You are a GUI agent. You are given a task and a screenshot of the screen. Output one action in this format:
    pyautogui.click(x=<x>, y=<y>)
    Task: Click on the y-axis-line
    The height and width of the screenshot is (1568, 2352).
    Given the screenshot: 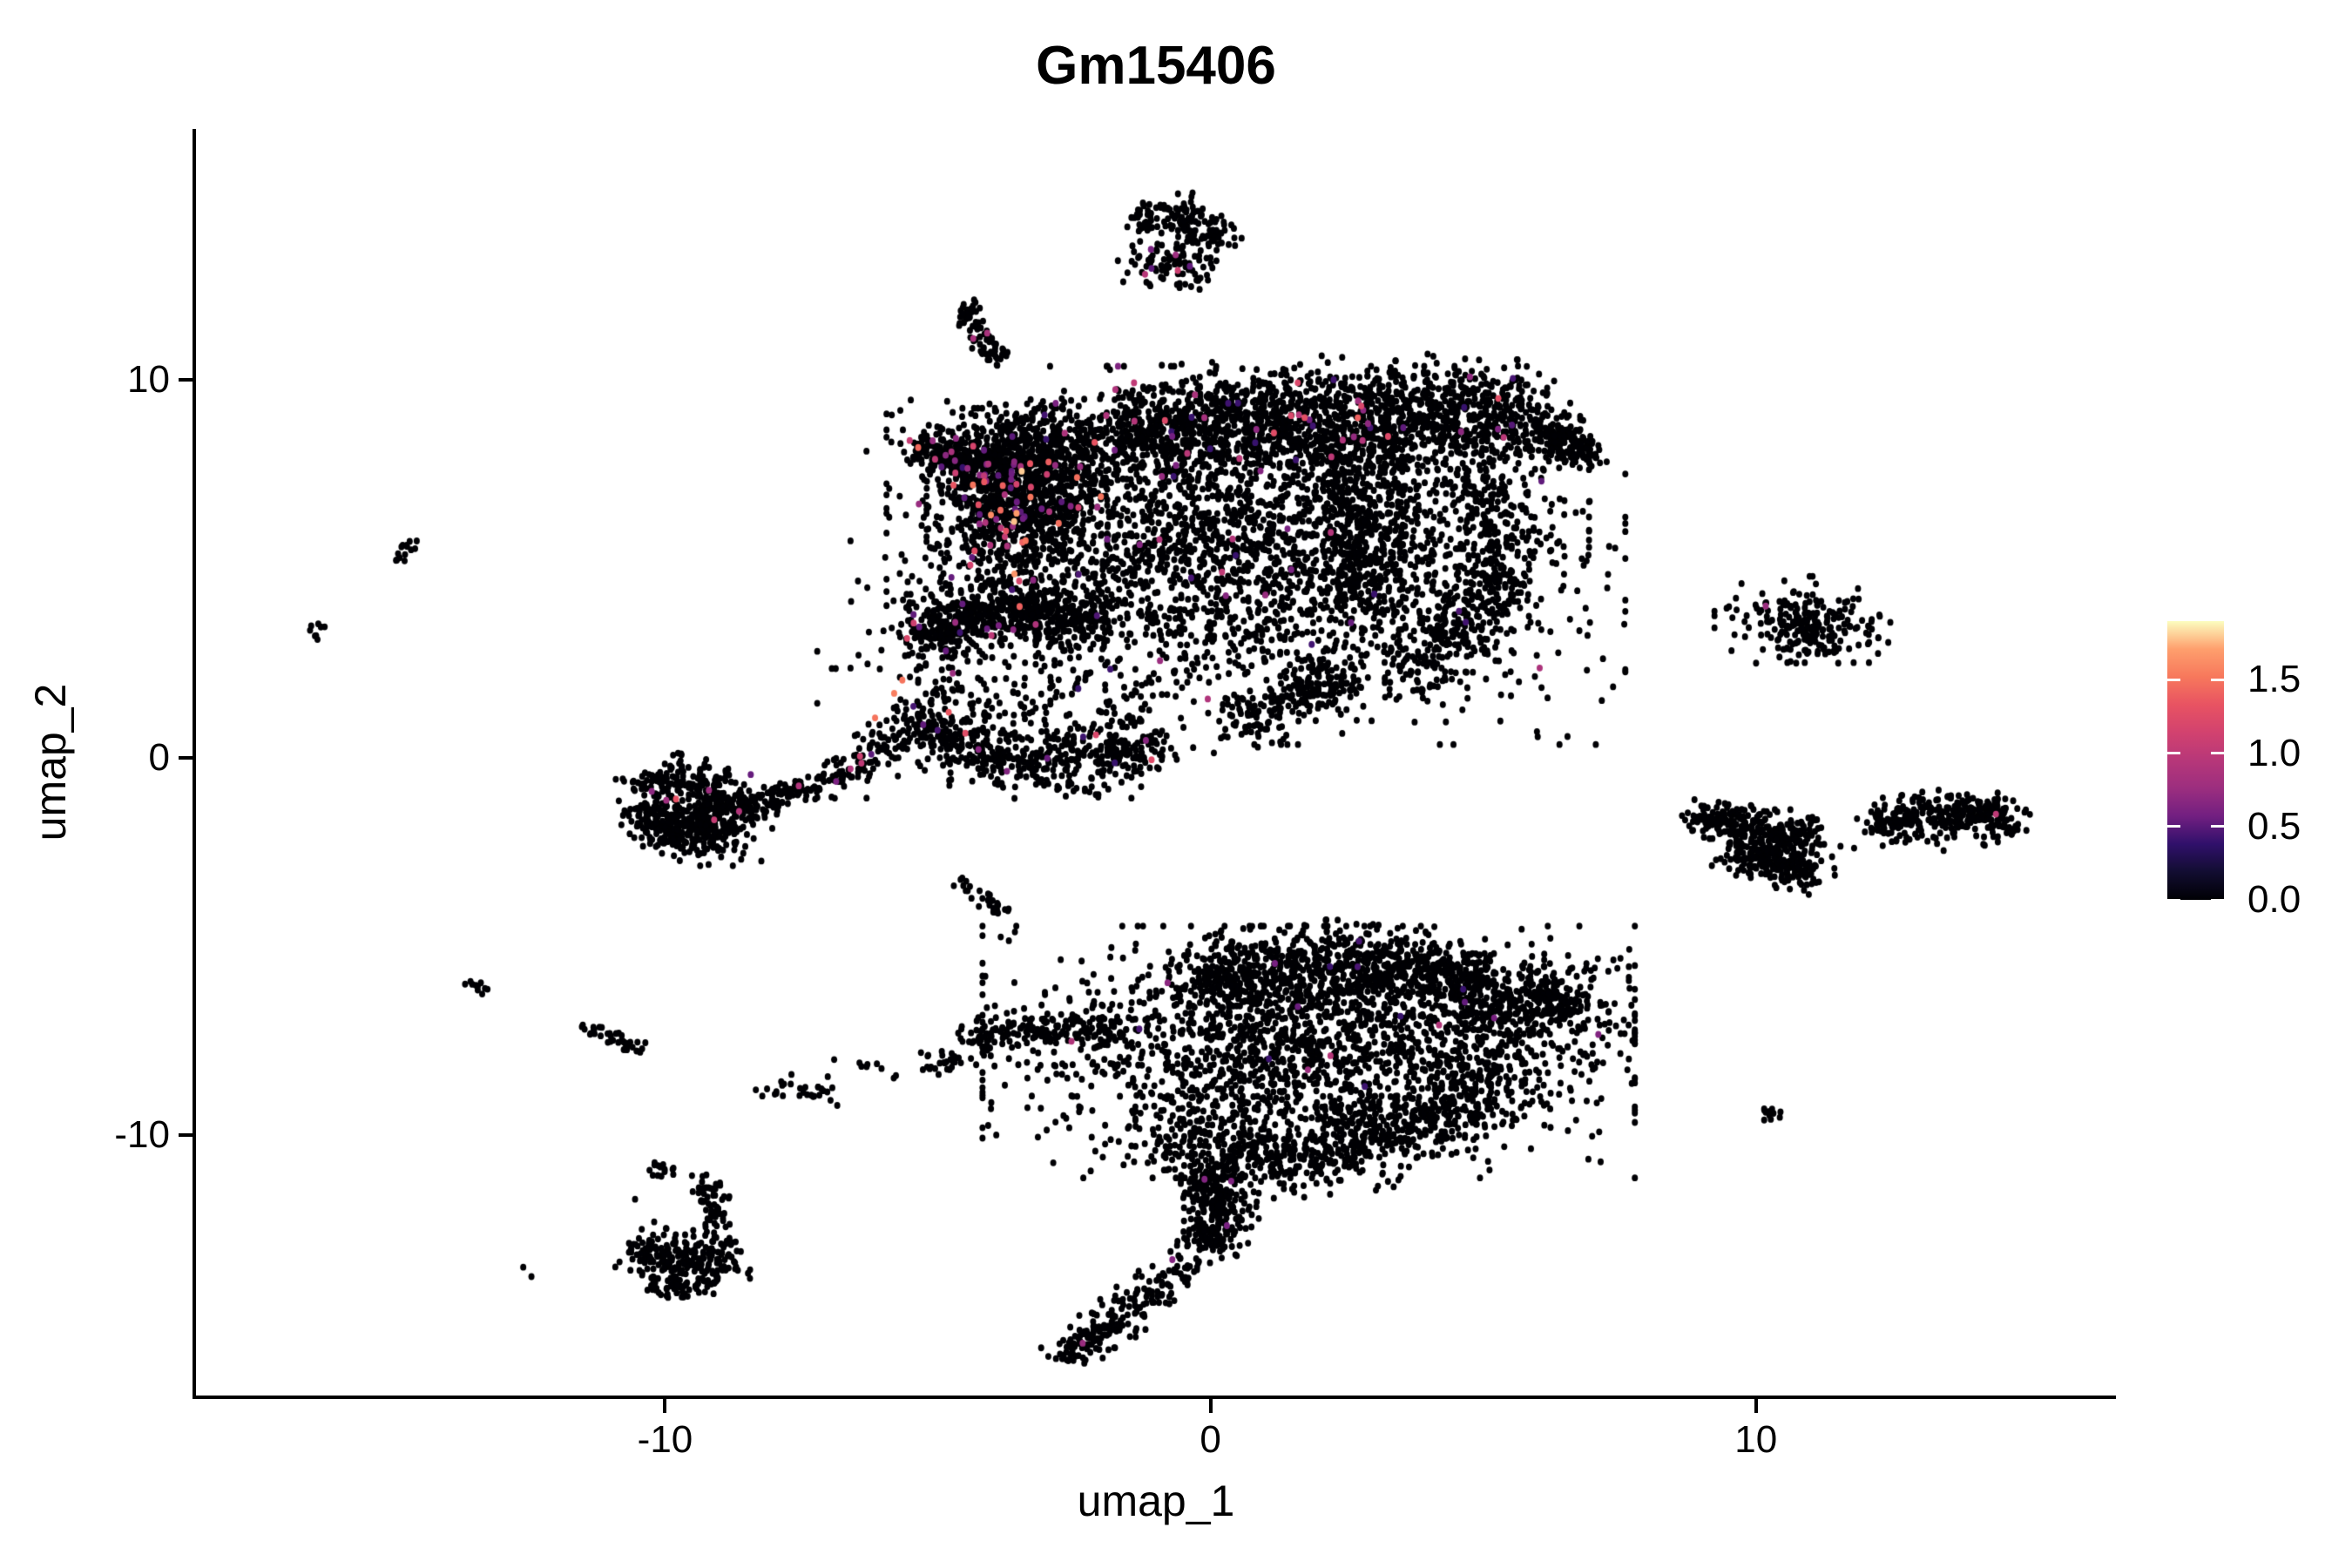 What is the action you would take?
    pyautogui.click(x=194, y=764)
    